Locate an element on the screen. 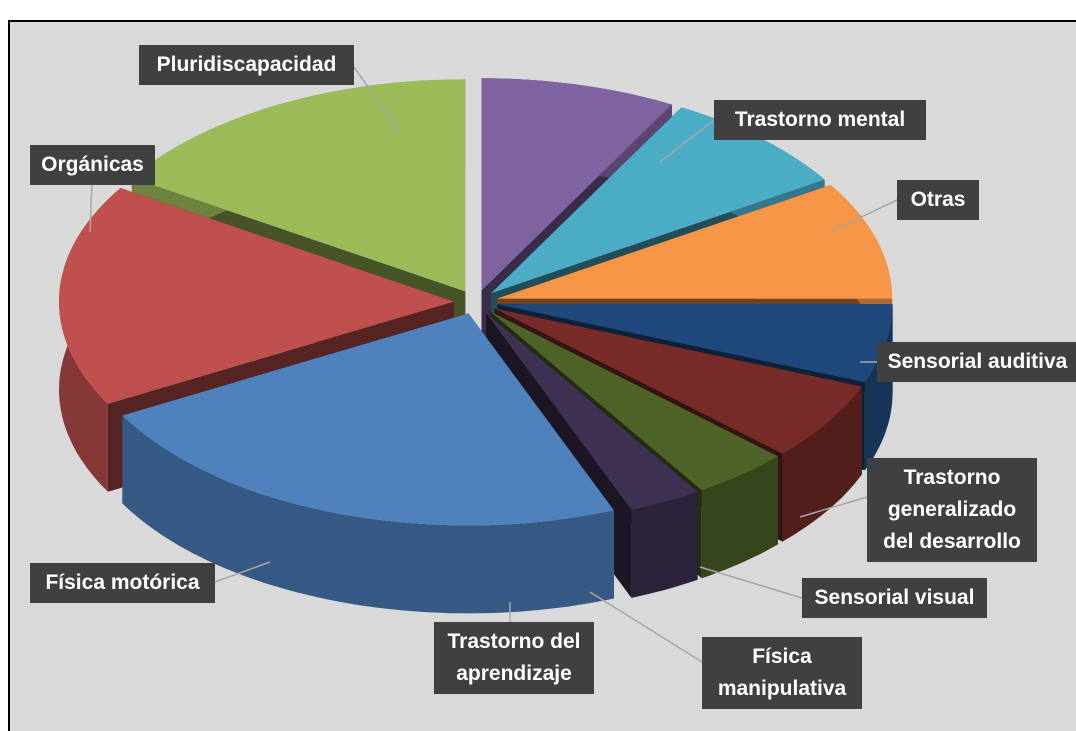  slice-label: Trastorno mental is located at coordinates (820, 120).